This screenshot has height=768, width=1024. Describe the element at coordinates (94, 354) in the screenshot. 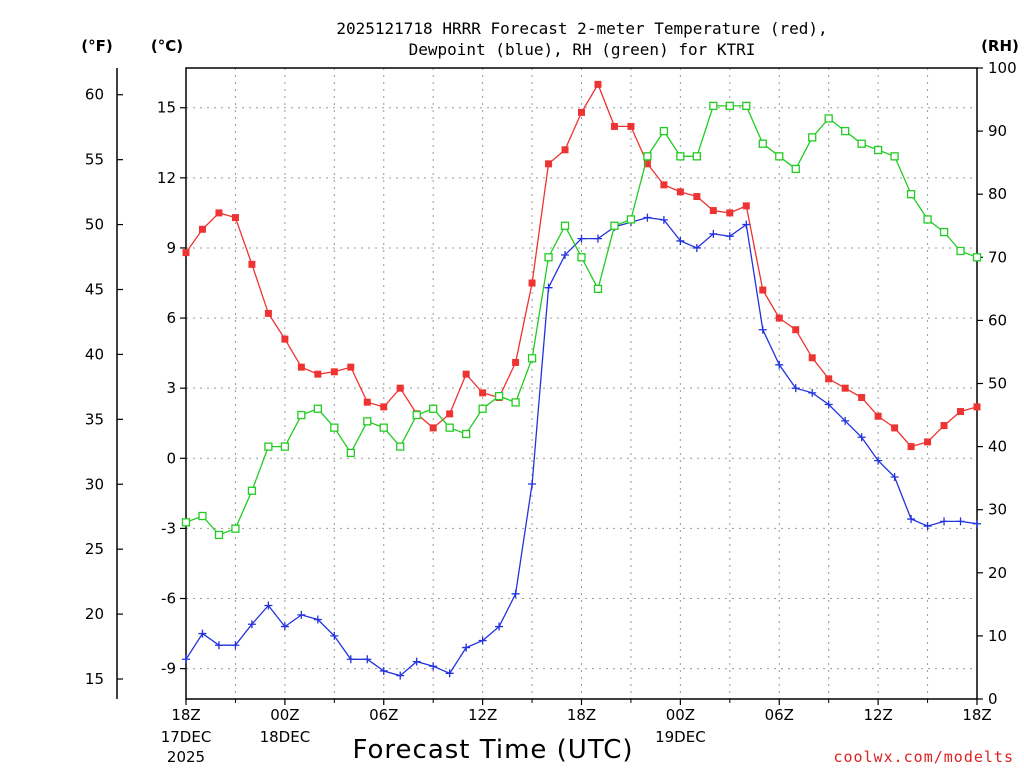

I see `fahrenheit-tick-label: 40` at that location.